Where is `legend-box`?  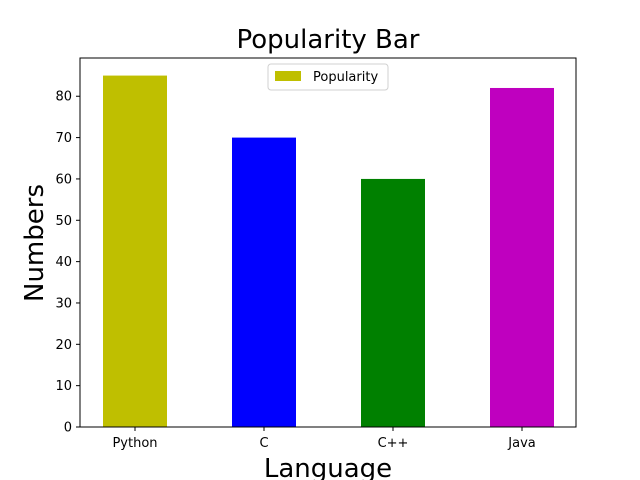
legend-box is located at coordinates (328, 77).